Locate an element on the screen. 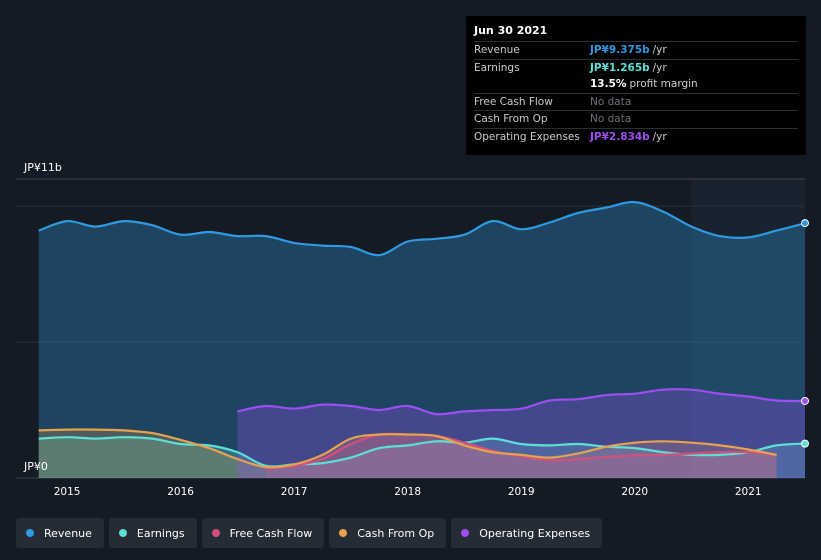 This screenshot has width=821, height=560. legend-label-free-cash-flow: Free Cash Flow is located at coordinates (271, 533).